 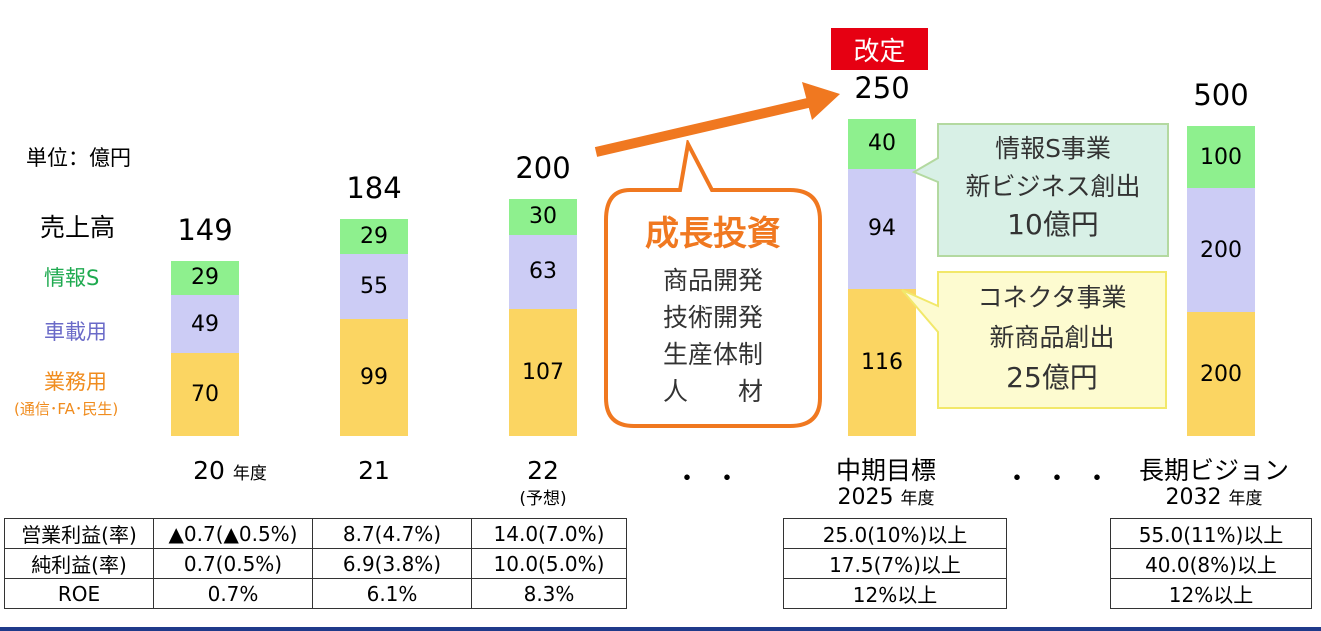 What do you see at coordinates (882, 229) in the screenshot?
I see `bar-segment-auto: 94` at bounding box center [882, 229].